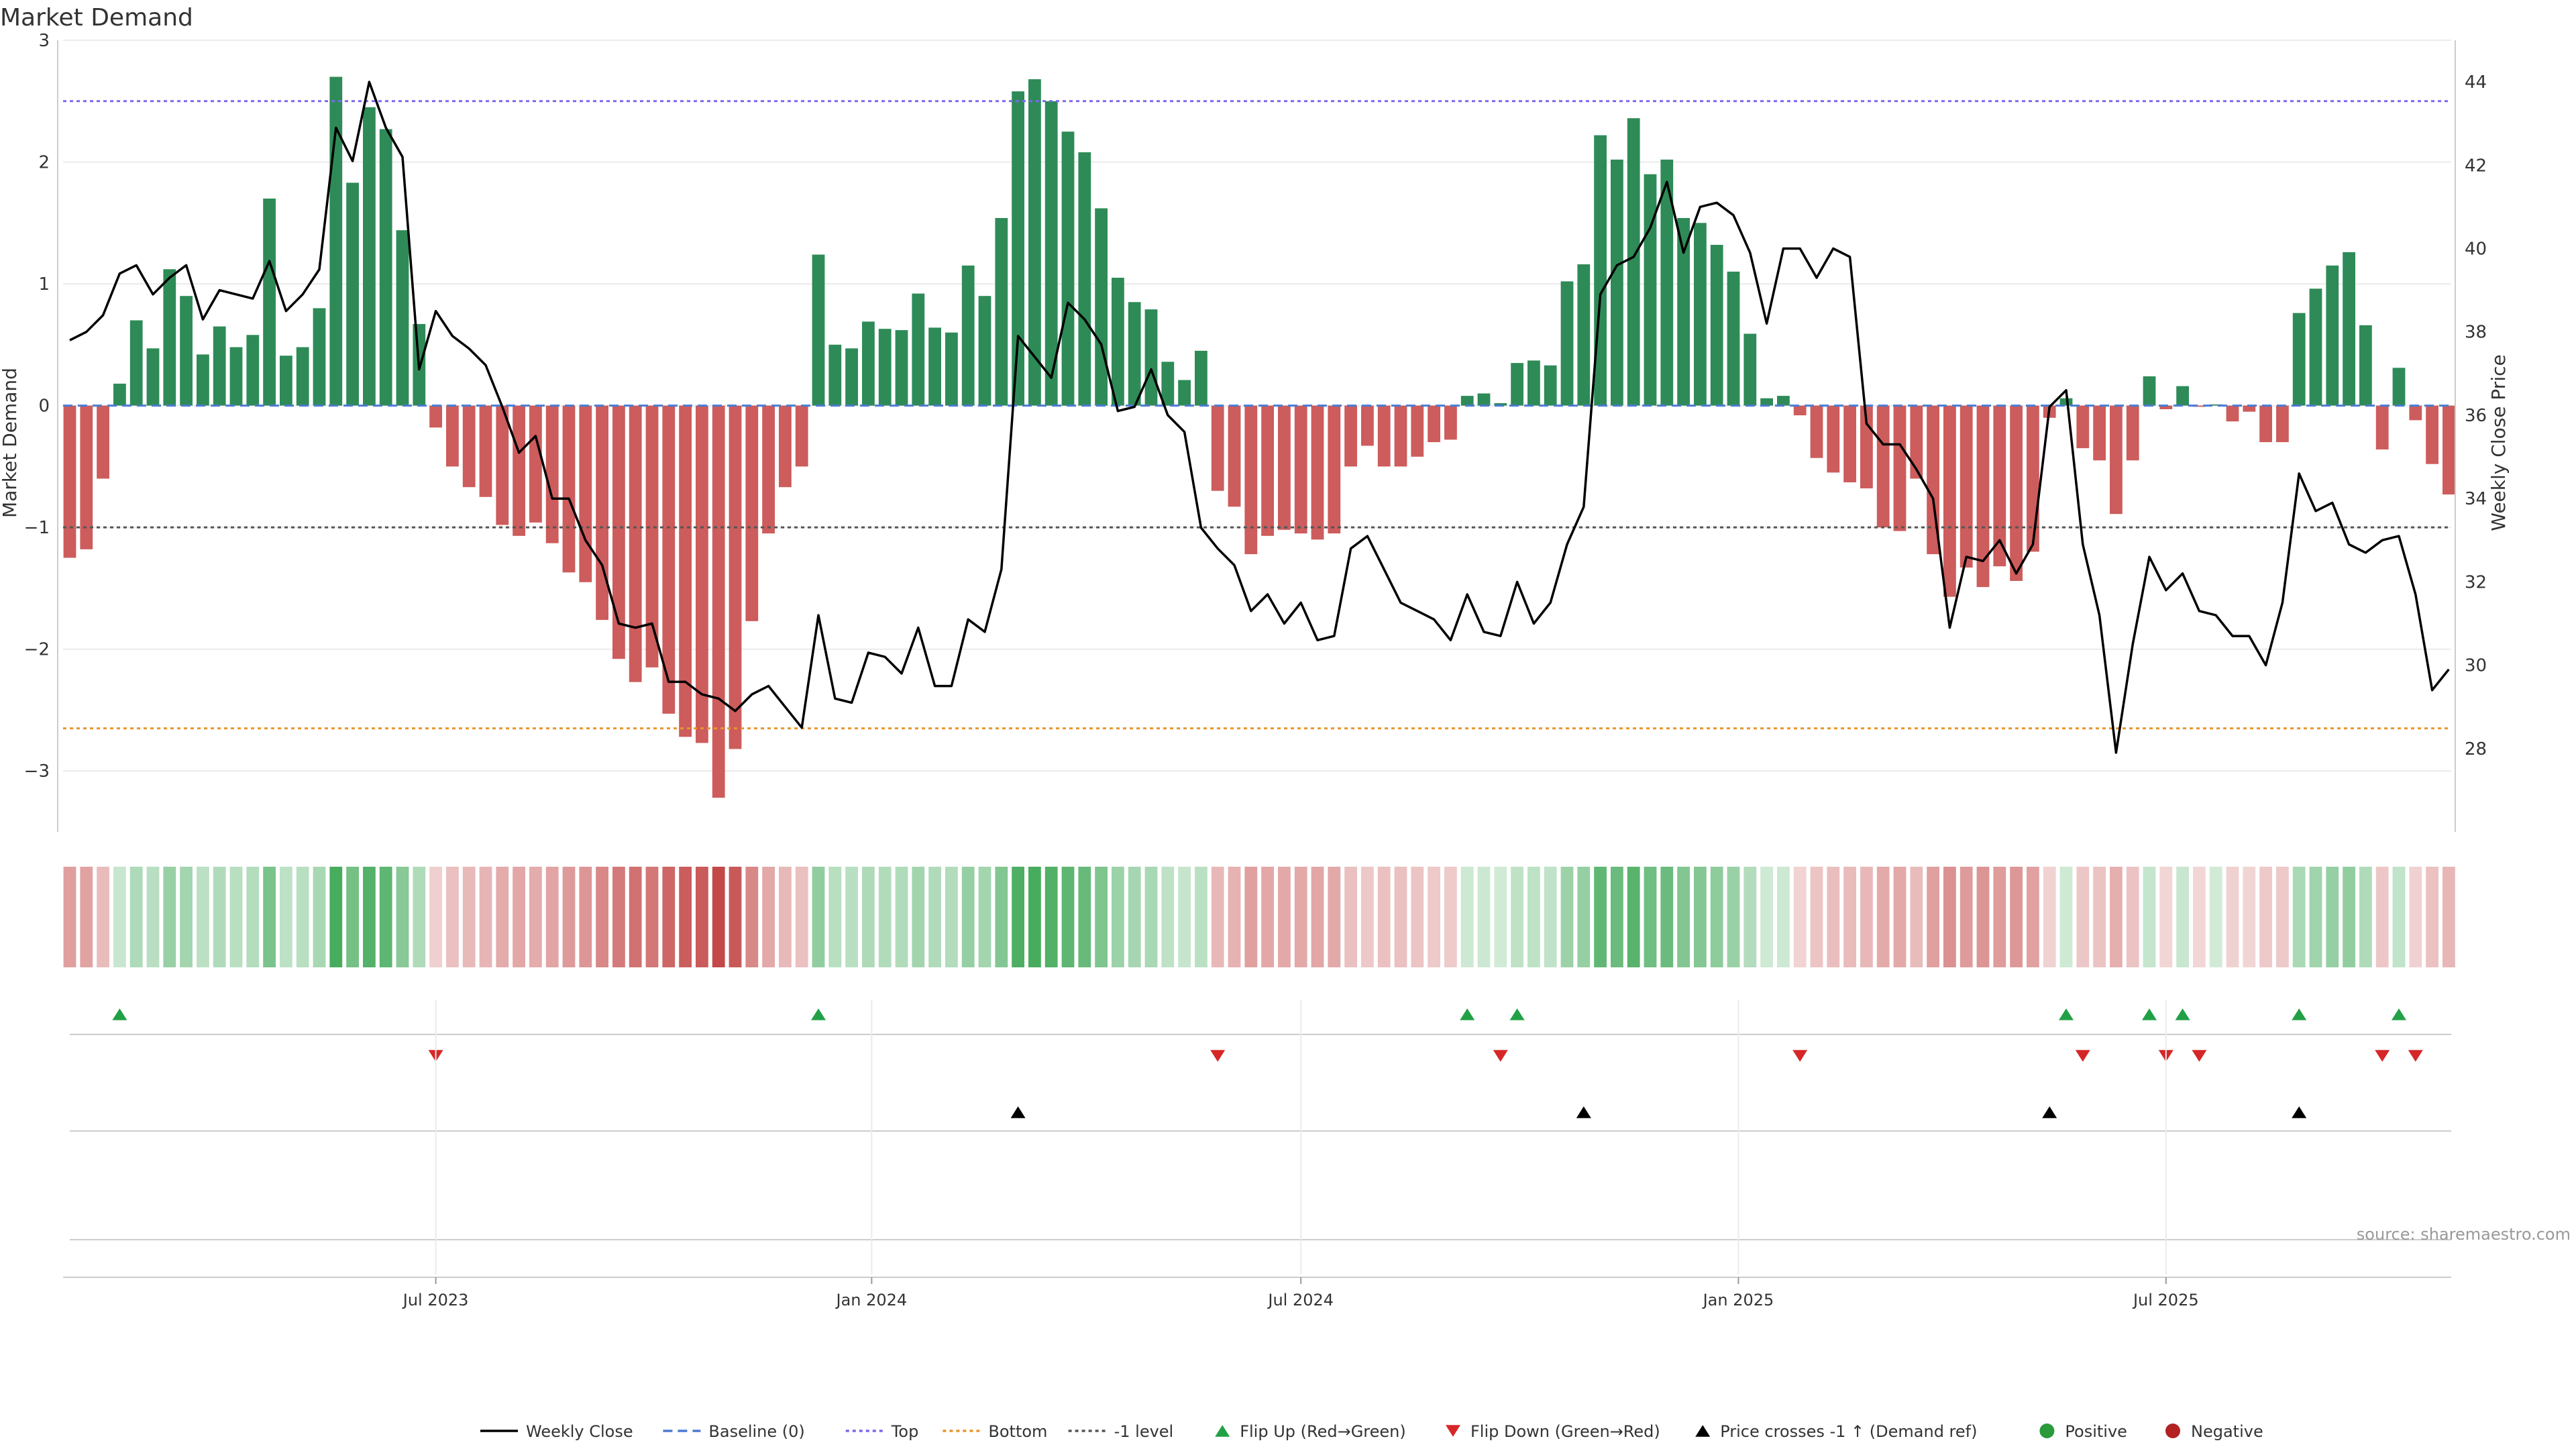 The image size is (2576, 1449). Describe the element at coordinates (1017, 1431) in the screenshot. I see `legend-label: Bottom` at that location.